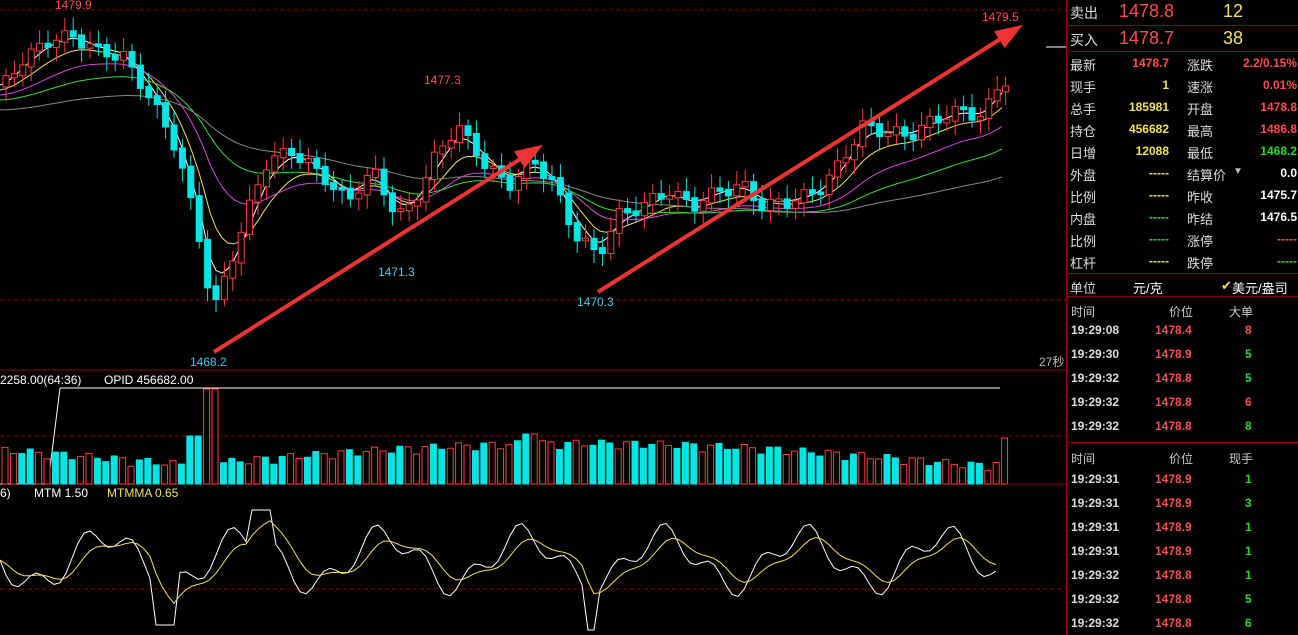 This screenshot has height=635, width=1298. I want to click on stat-row: 日增 12088 最低 1468.2, so click(1182, 151).